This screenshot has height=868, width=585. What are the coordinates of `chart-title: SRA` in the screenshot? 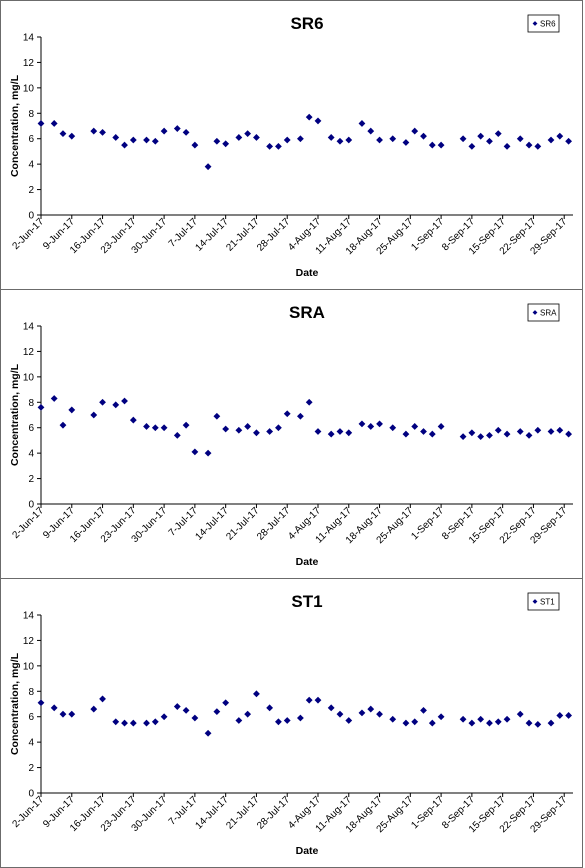 It's located at (307, 312).